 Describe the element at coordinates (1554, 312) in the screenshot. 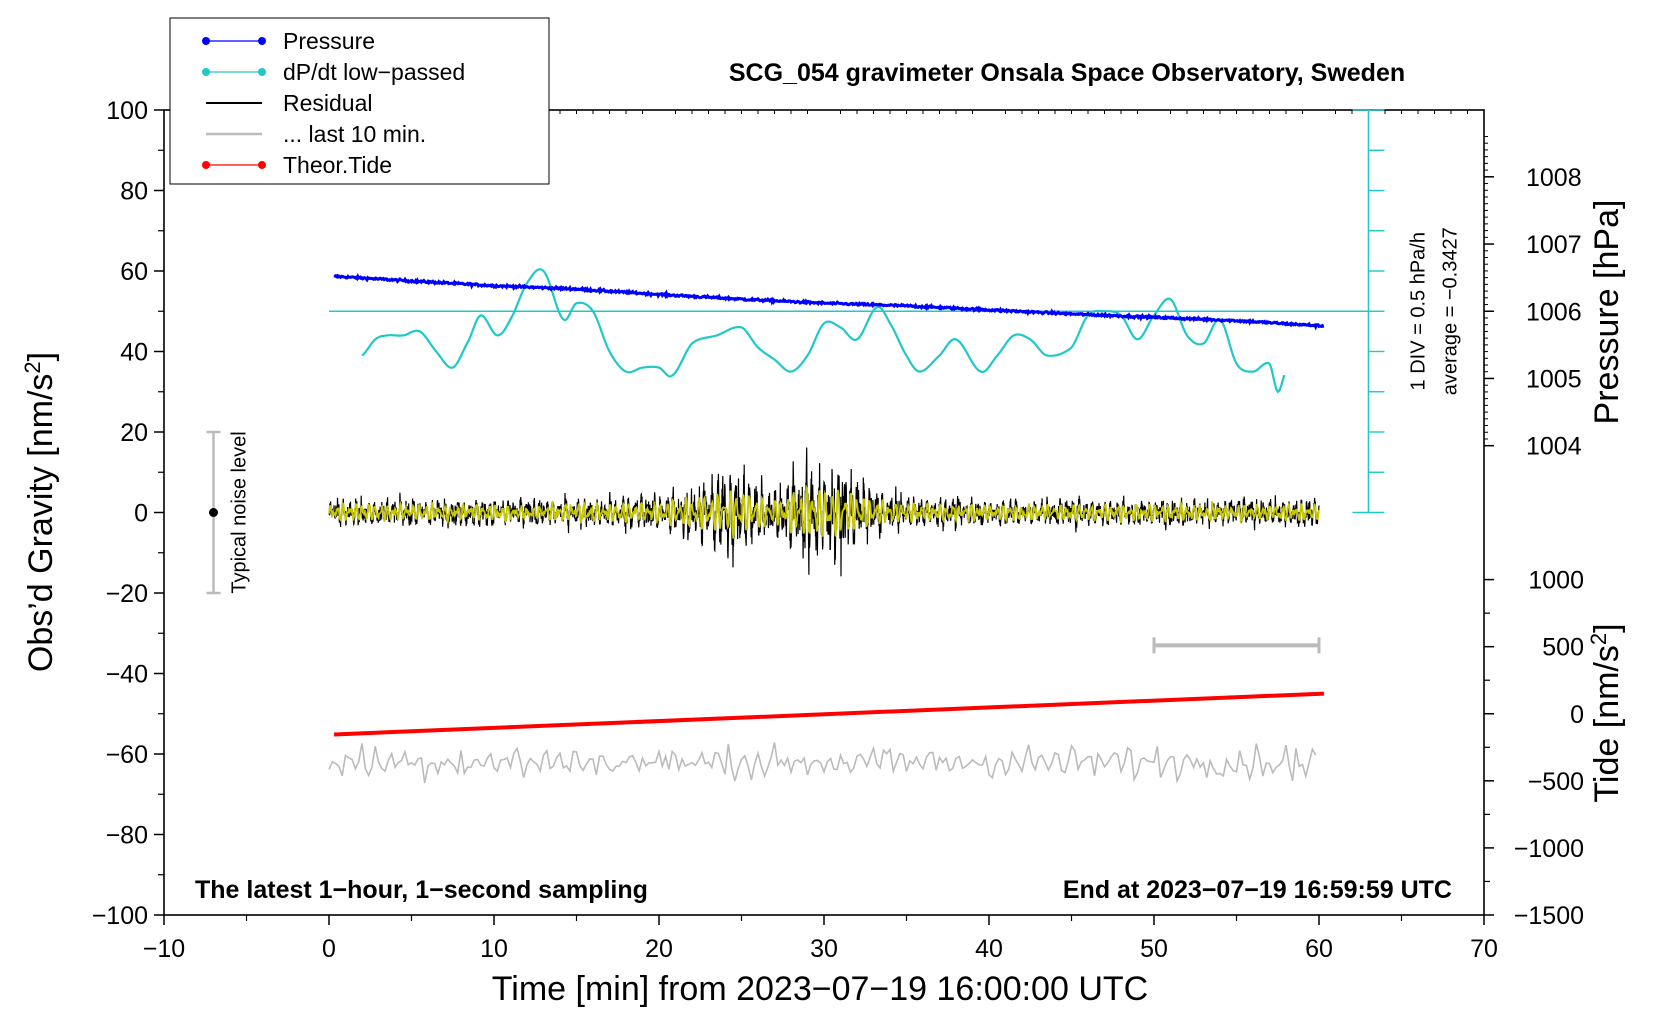

I see `pressure-tick-label: 1006` at that location.